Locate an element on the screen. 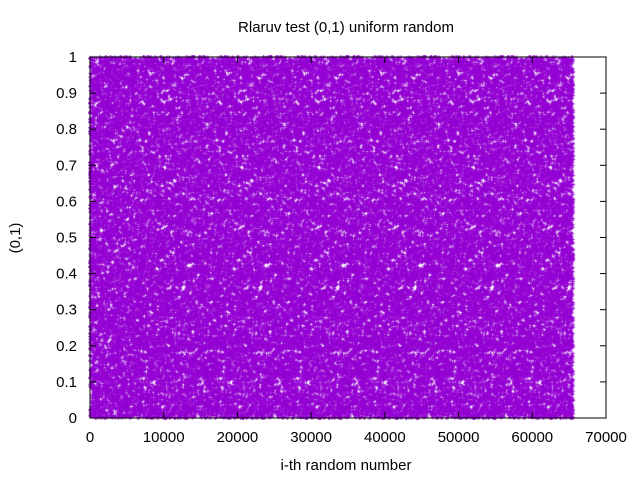 This screenshot has height=480, width=640. x-tick-label: 10000 is located at coordinates (164, 437).